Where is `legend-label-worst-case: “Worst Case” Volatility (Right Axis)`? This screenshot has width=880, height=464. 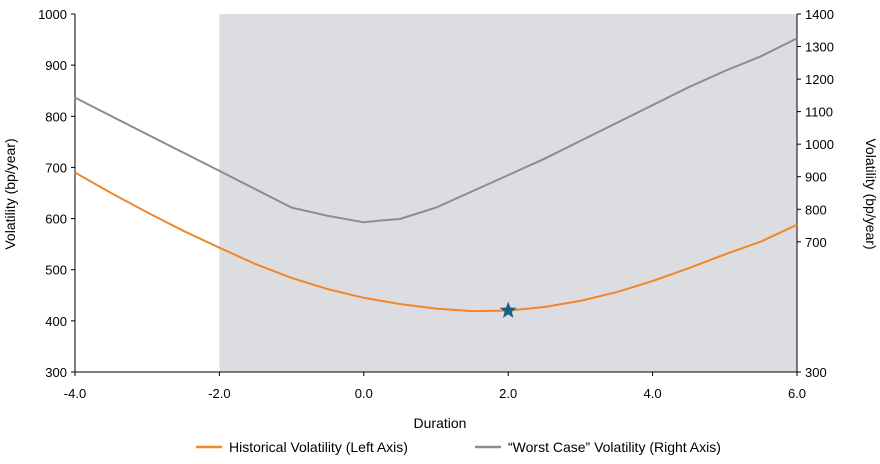
legend-label-worst-case: “Worst Case” Volatility (Right Axis) is located at coordinates (614, 447).